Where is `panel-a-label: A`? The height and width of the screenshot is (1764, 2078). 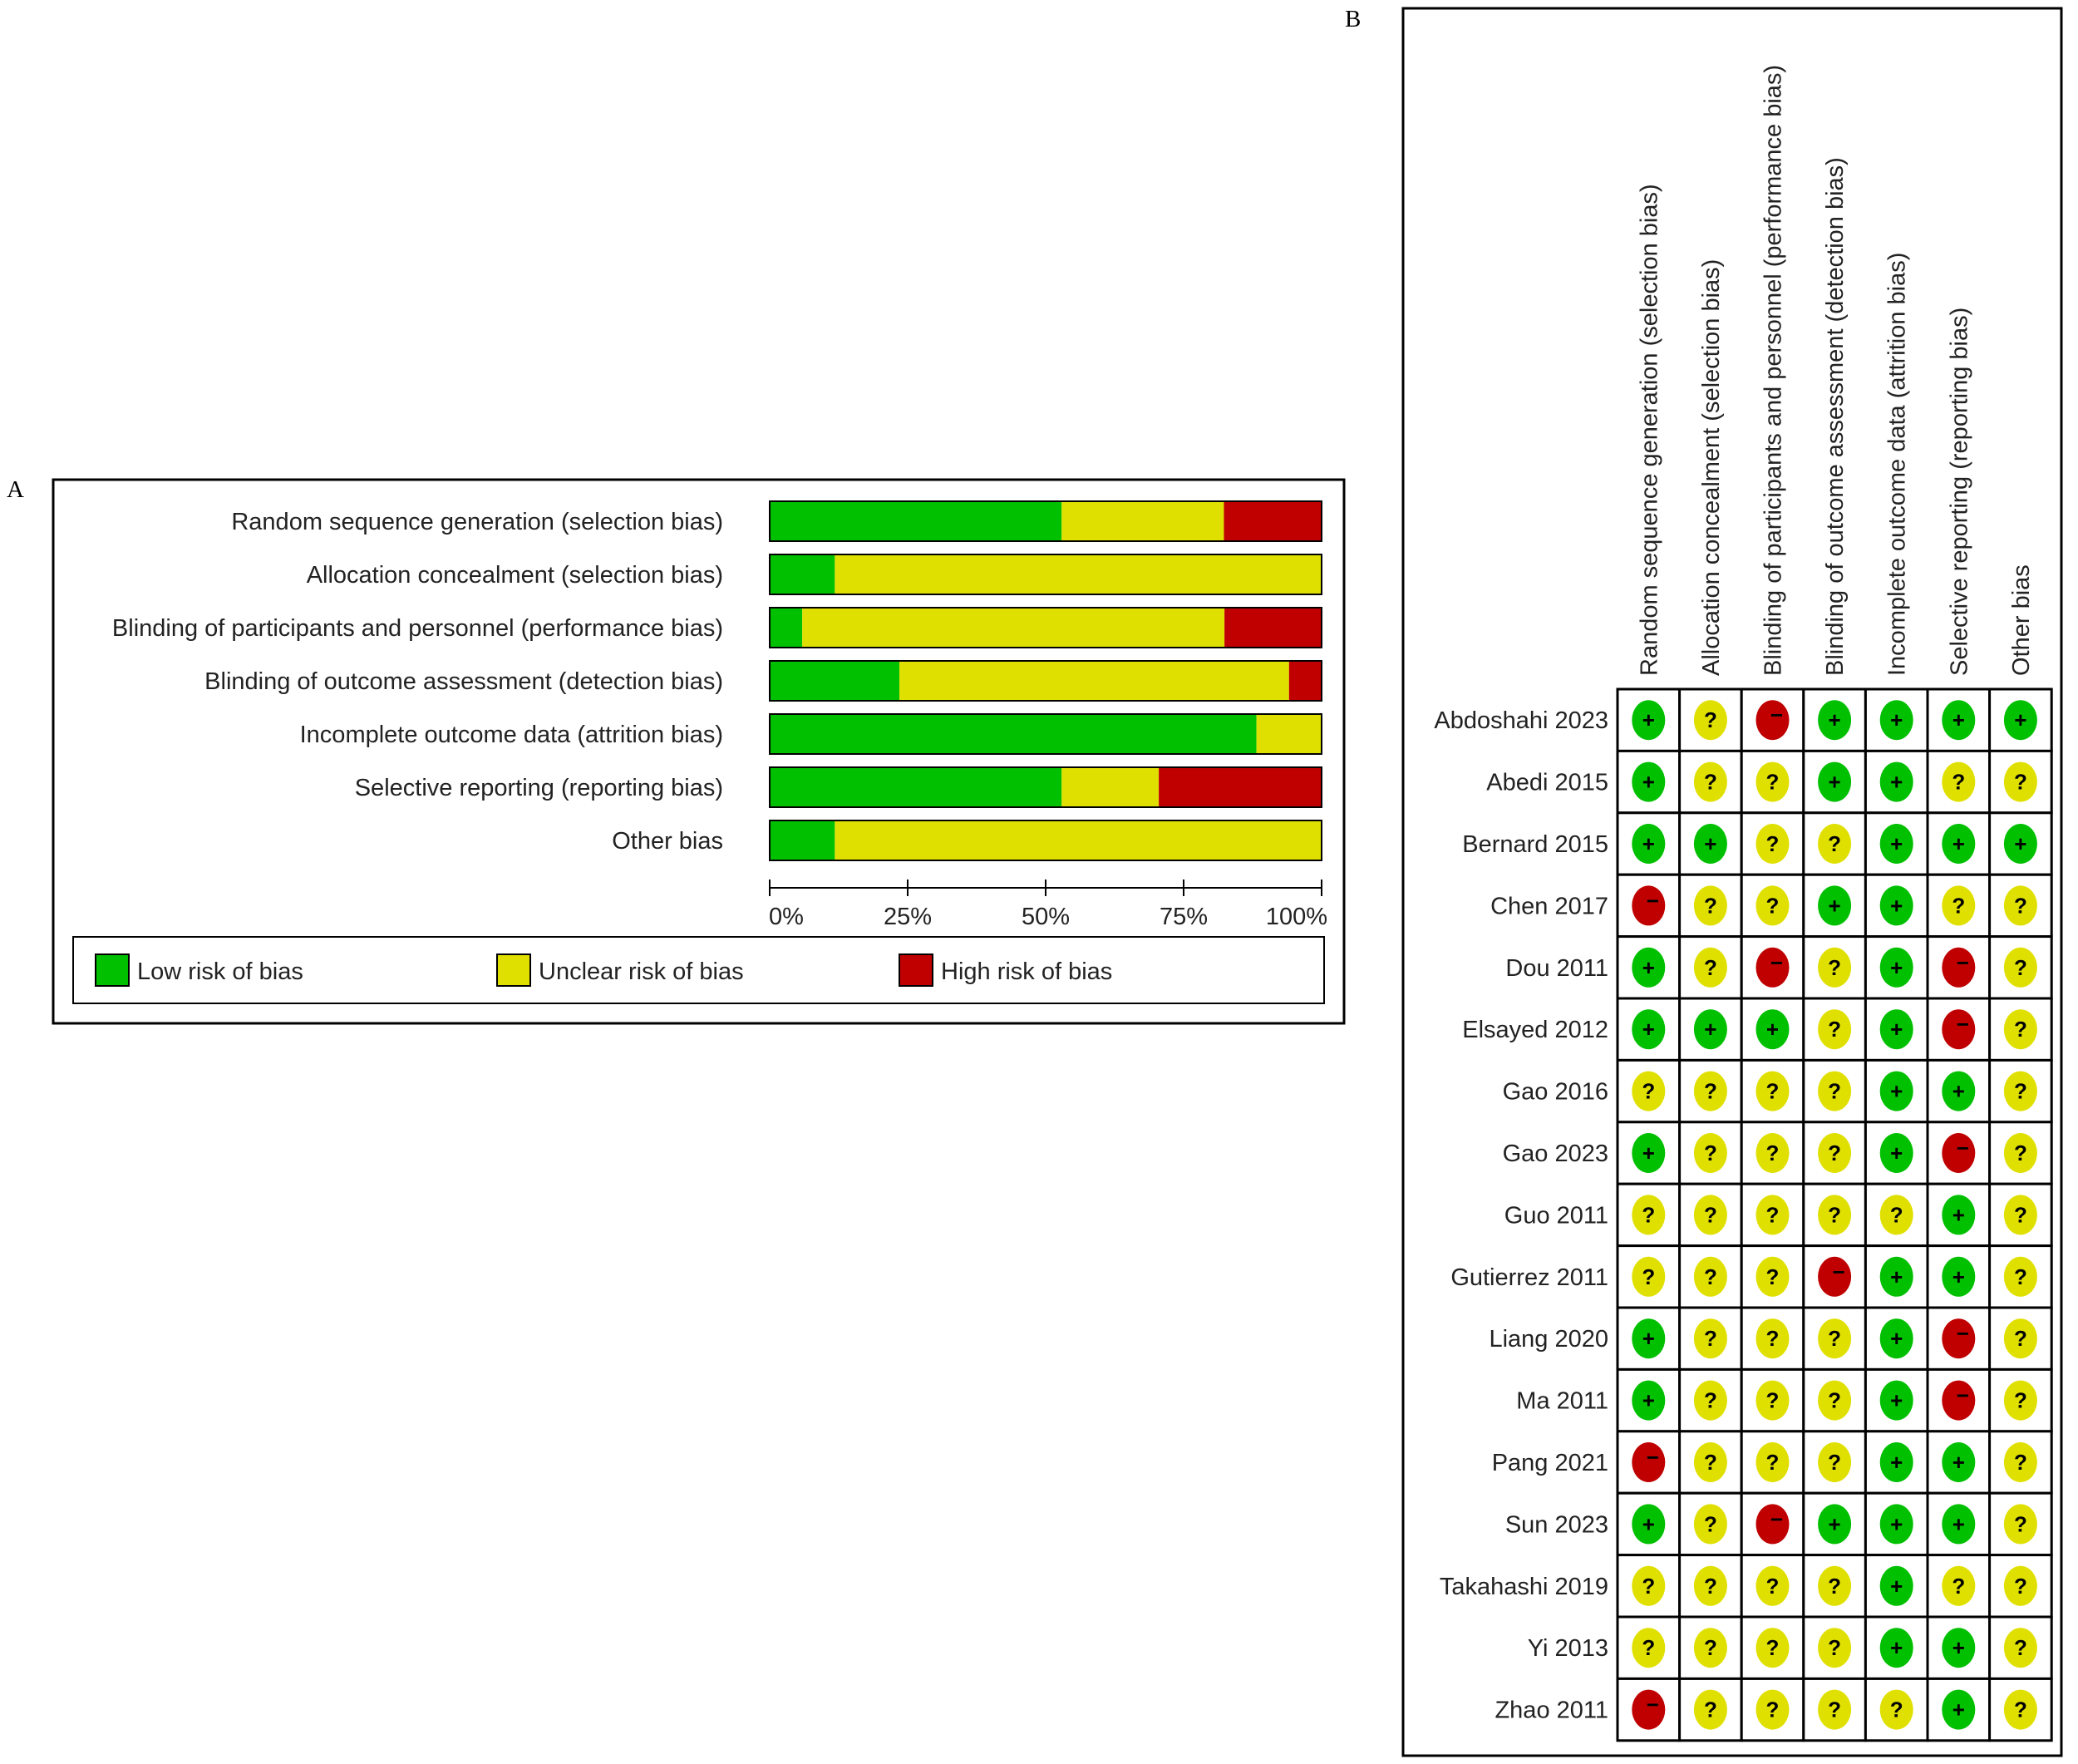 panel-a-label: A is located at coordinates (15, 489).